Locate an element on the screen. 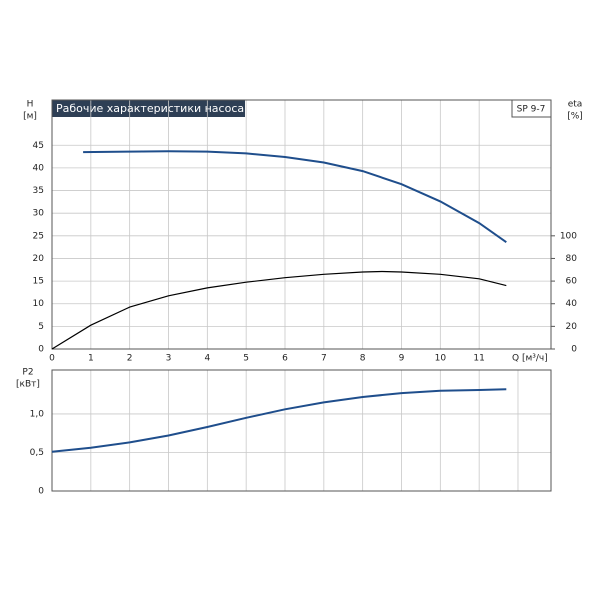 Image resolution: width=600 pixels, height=604 pixels. y2-unit: [%] is located at coordinates (575, 117).